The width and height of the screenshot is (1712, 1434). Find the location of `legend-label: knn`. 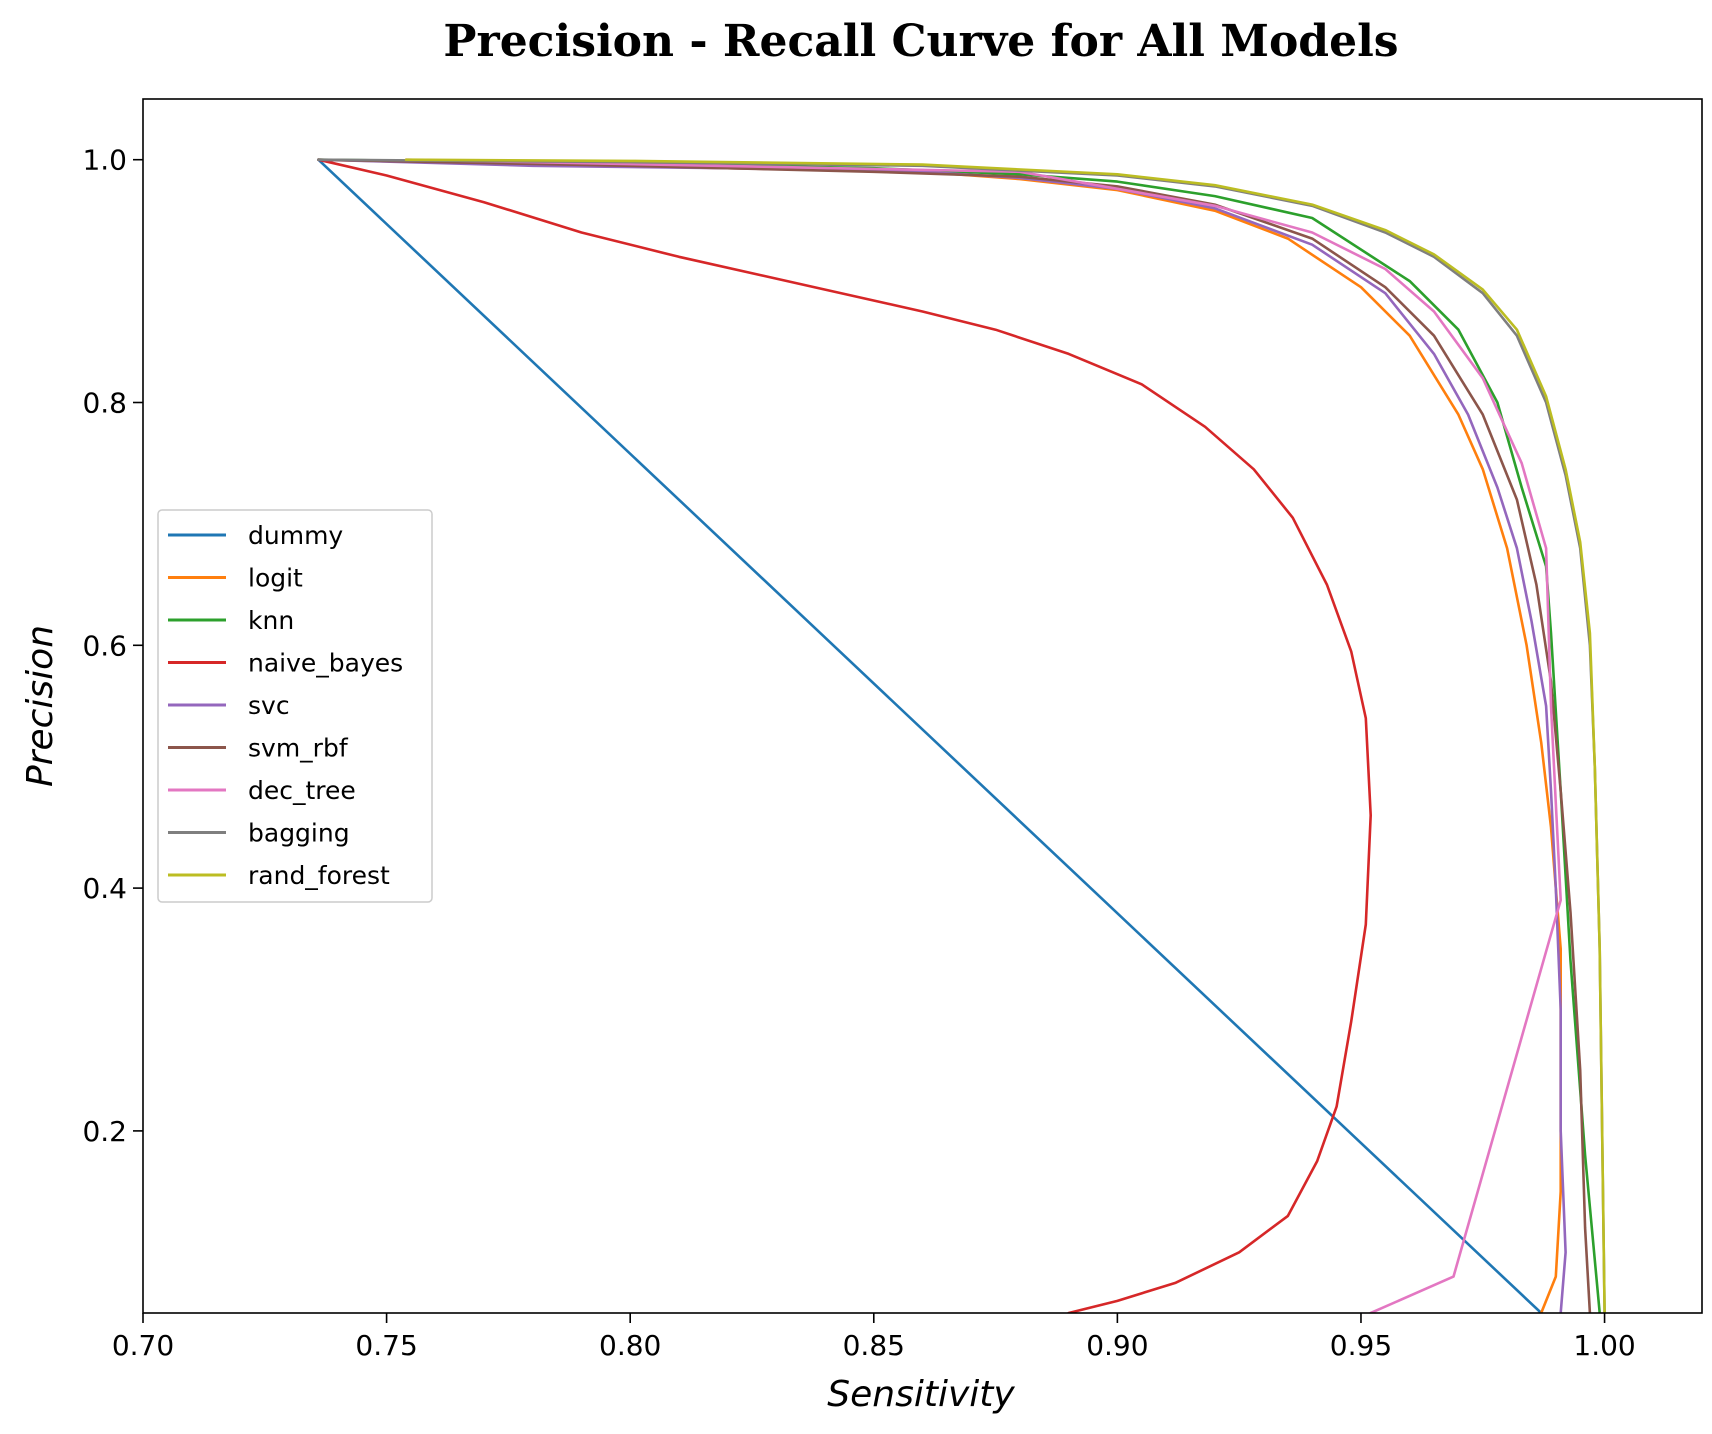

legend-label: knn is located at coordinates (271, 620).